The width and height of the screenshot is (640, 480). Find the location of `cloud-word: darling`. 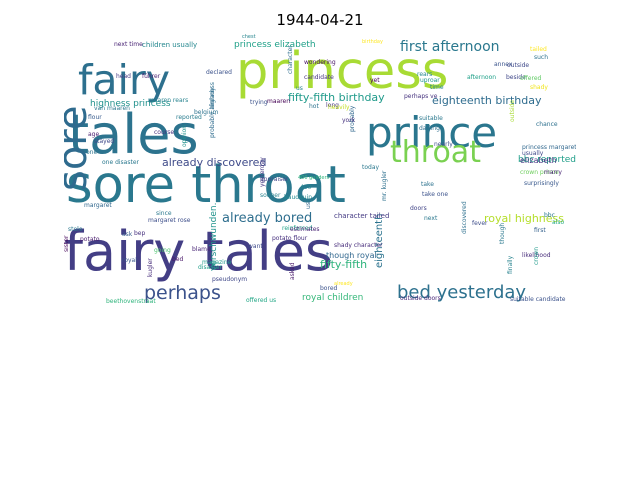

cloud-word: darling is located at coordinates (429, 128).